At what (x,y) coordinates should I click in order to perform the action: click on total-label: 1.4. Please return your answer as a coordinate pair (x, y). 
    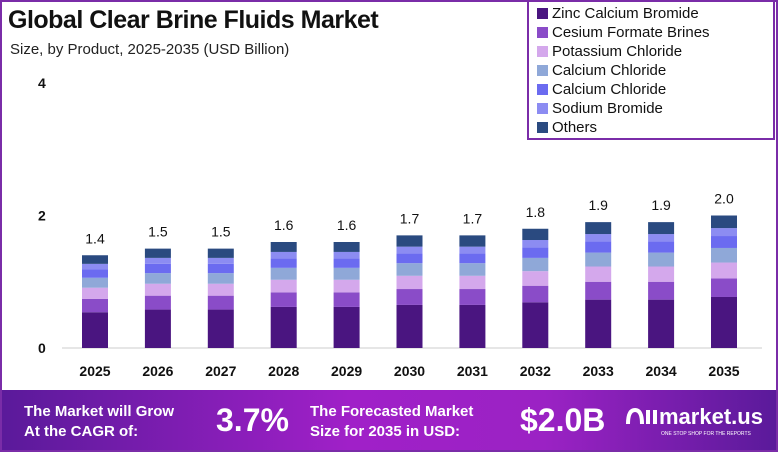
    Looking at the image, I should click on (95, 238).